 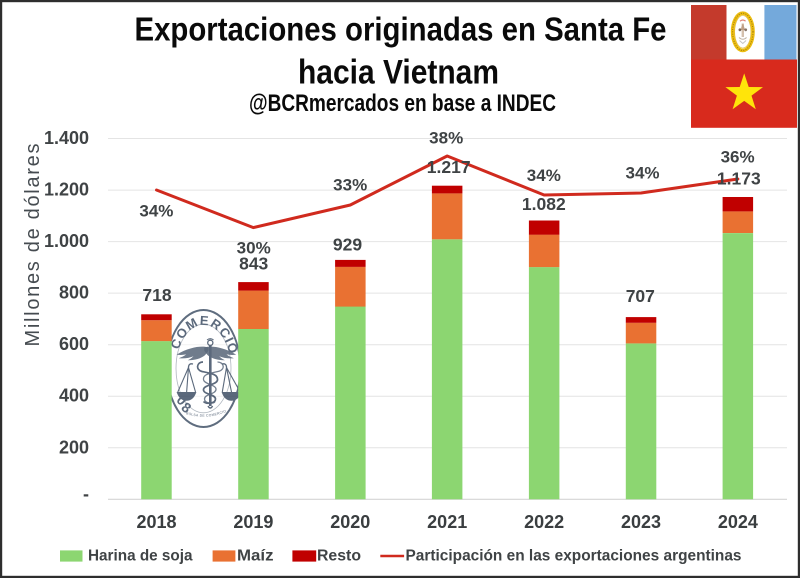 I want to click on svg-text: 2023, so click(x=641, y=522).